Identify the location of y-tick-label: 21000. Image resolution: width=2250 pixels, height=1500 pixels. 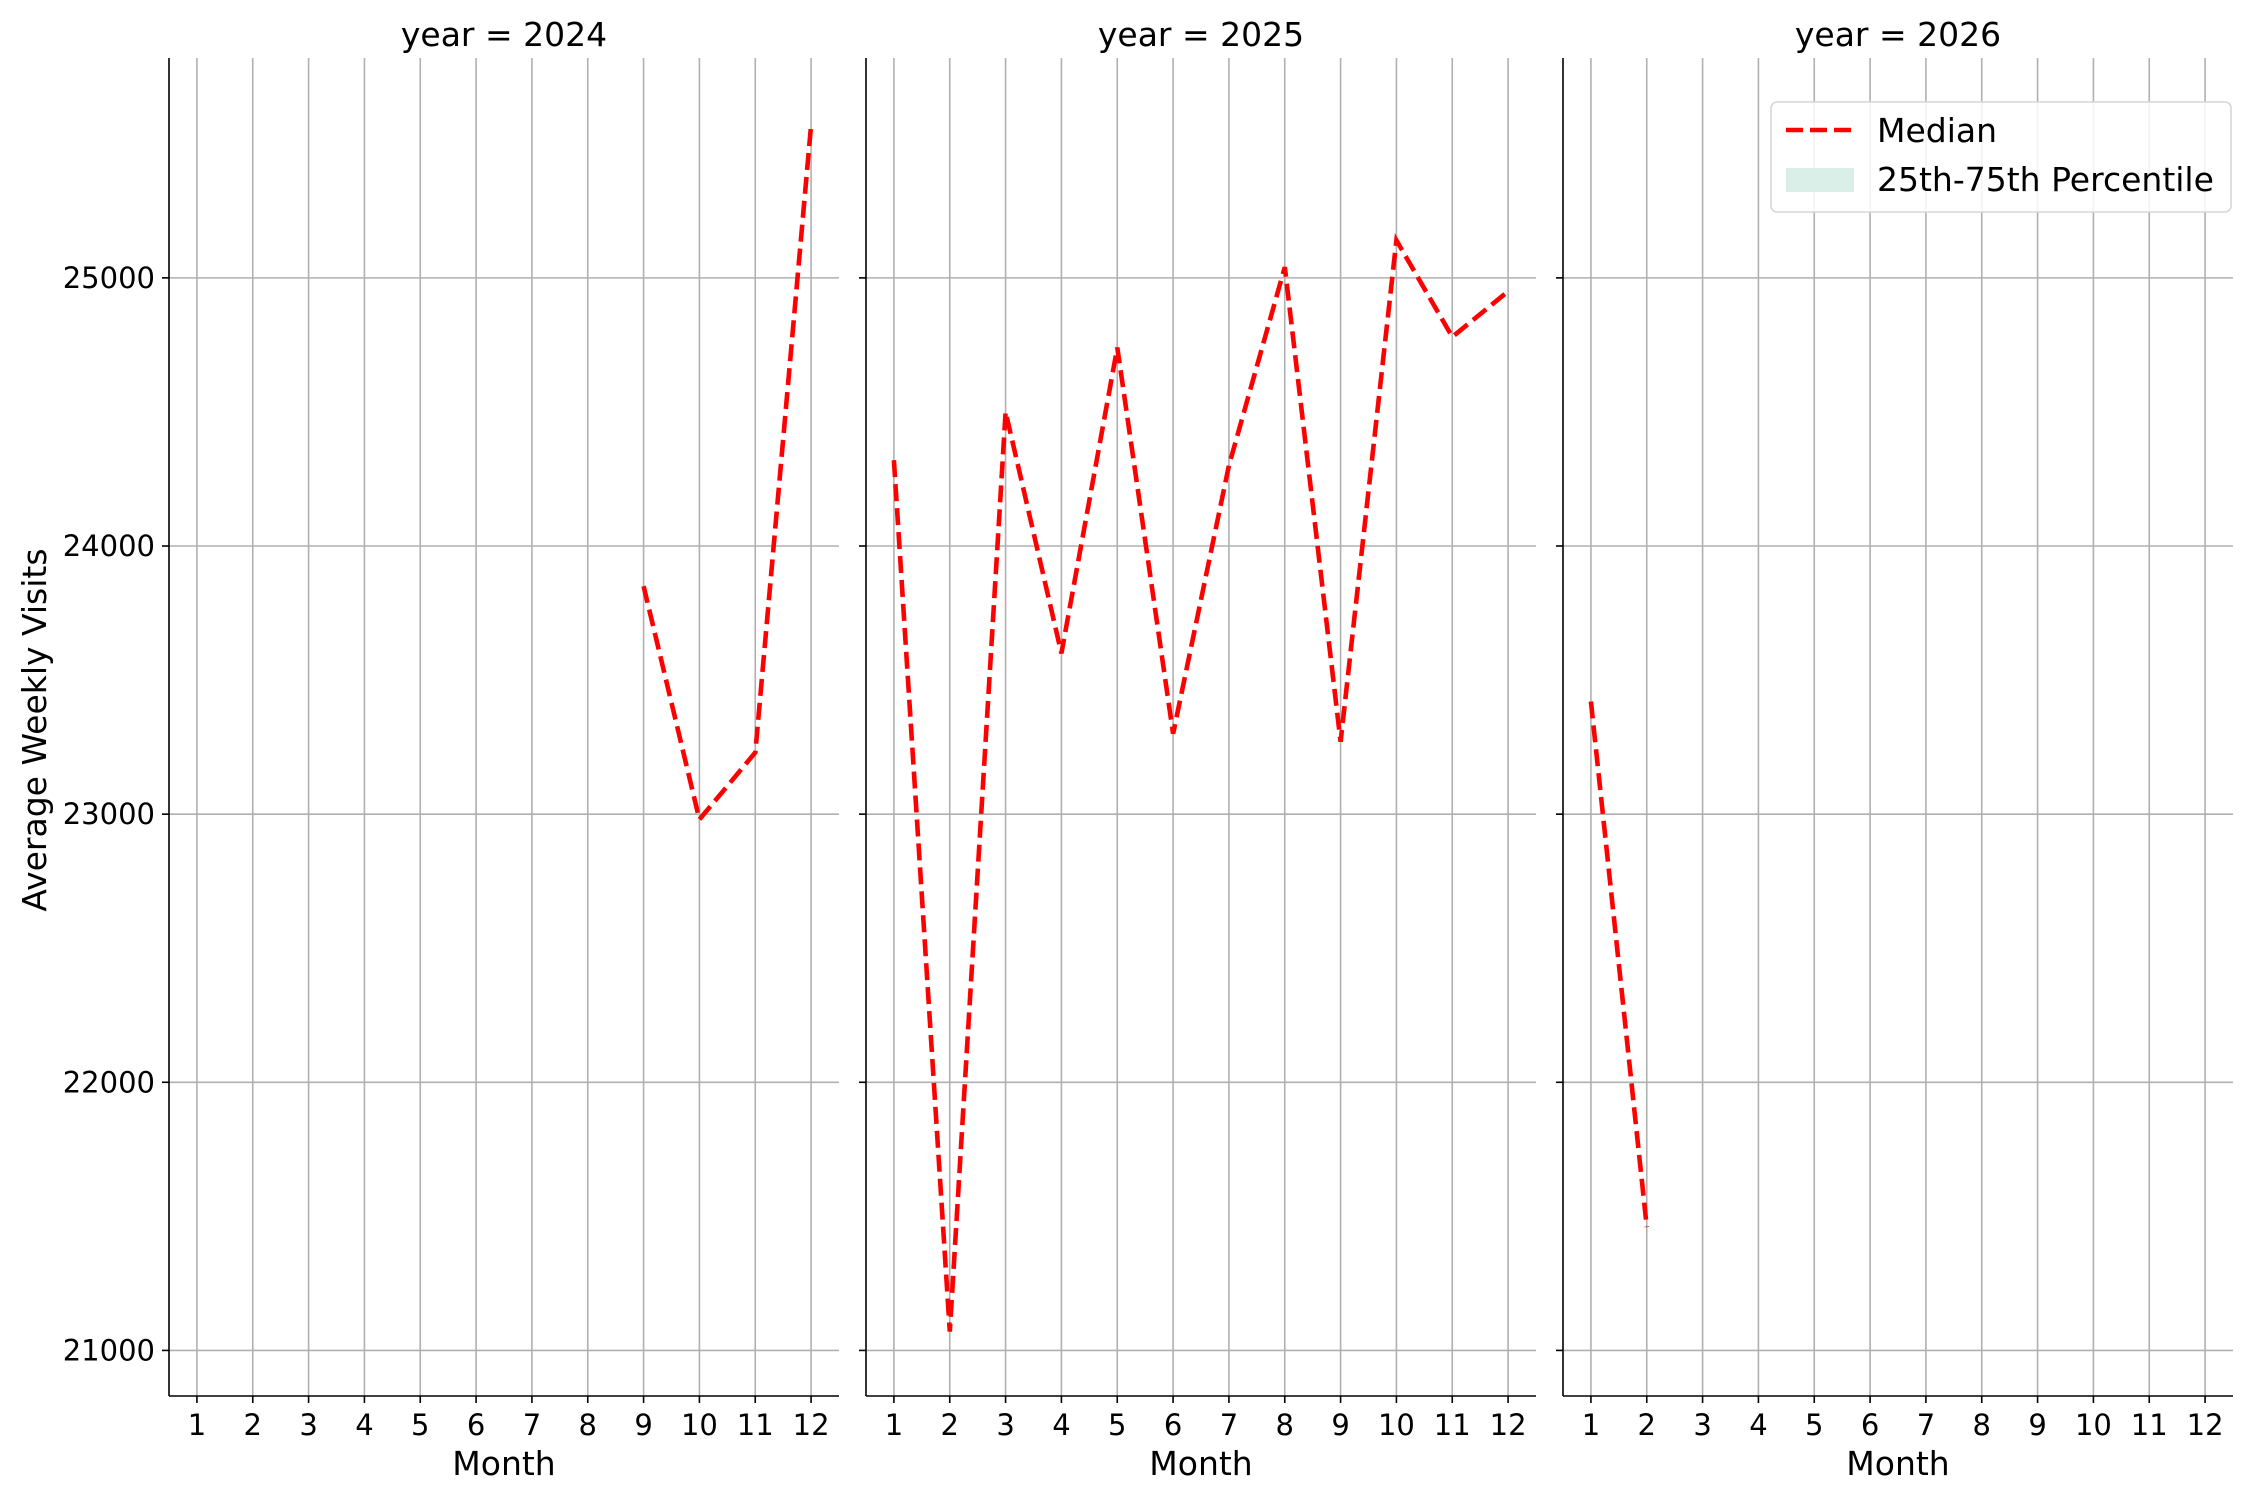
(109, 1350).